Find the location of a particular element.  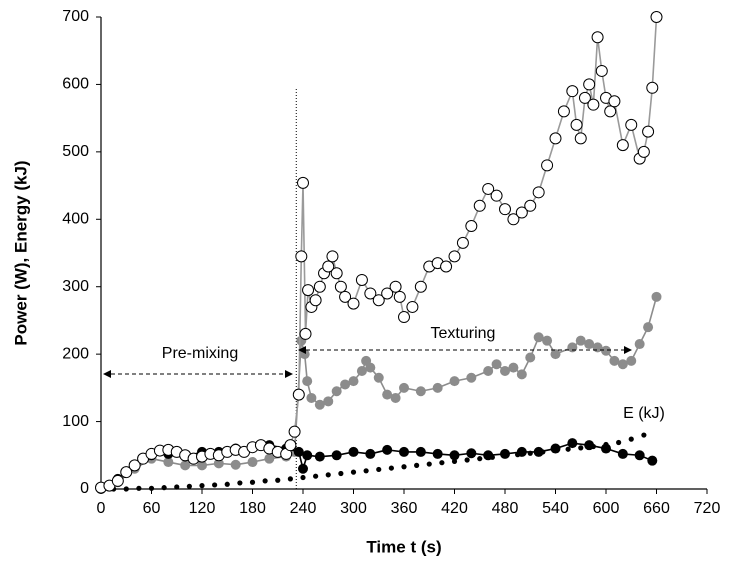

x-tick-label: 300 is located at coordinates (353, 508).